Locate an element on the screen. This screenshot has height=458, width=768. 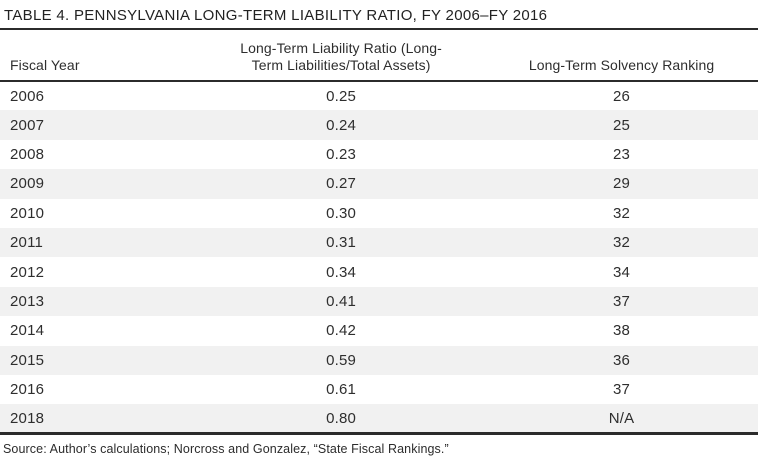
fiscal-year-cell: 2008 is located at coordinates (27, 154).